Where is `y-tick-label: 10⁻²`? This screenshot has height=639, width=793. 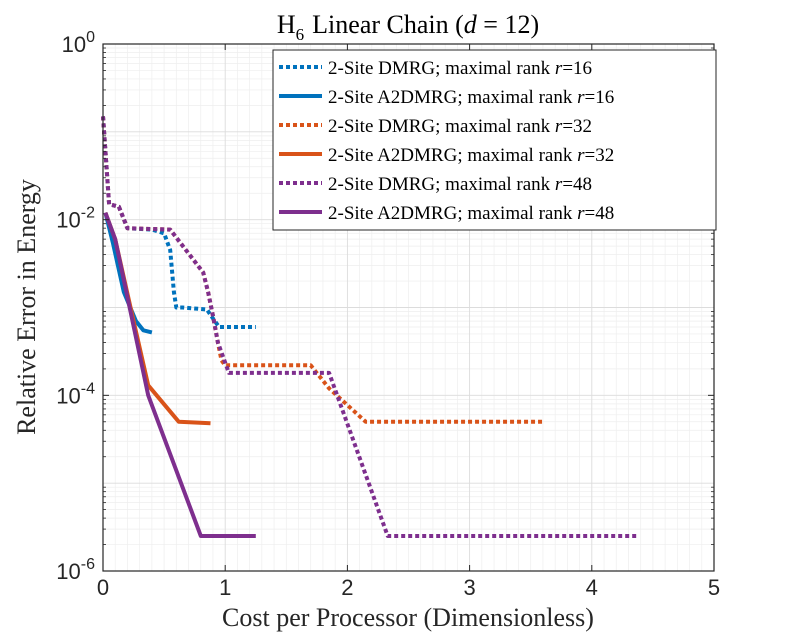 y-tick-label: 10⁻² is located at coordinates (75, 219).